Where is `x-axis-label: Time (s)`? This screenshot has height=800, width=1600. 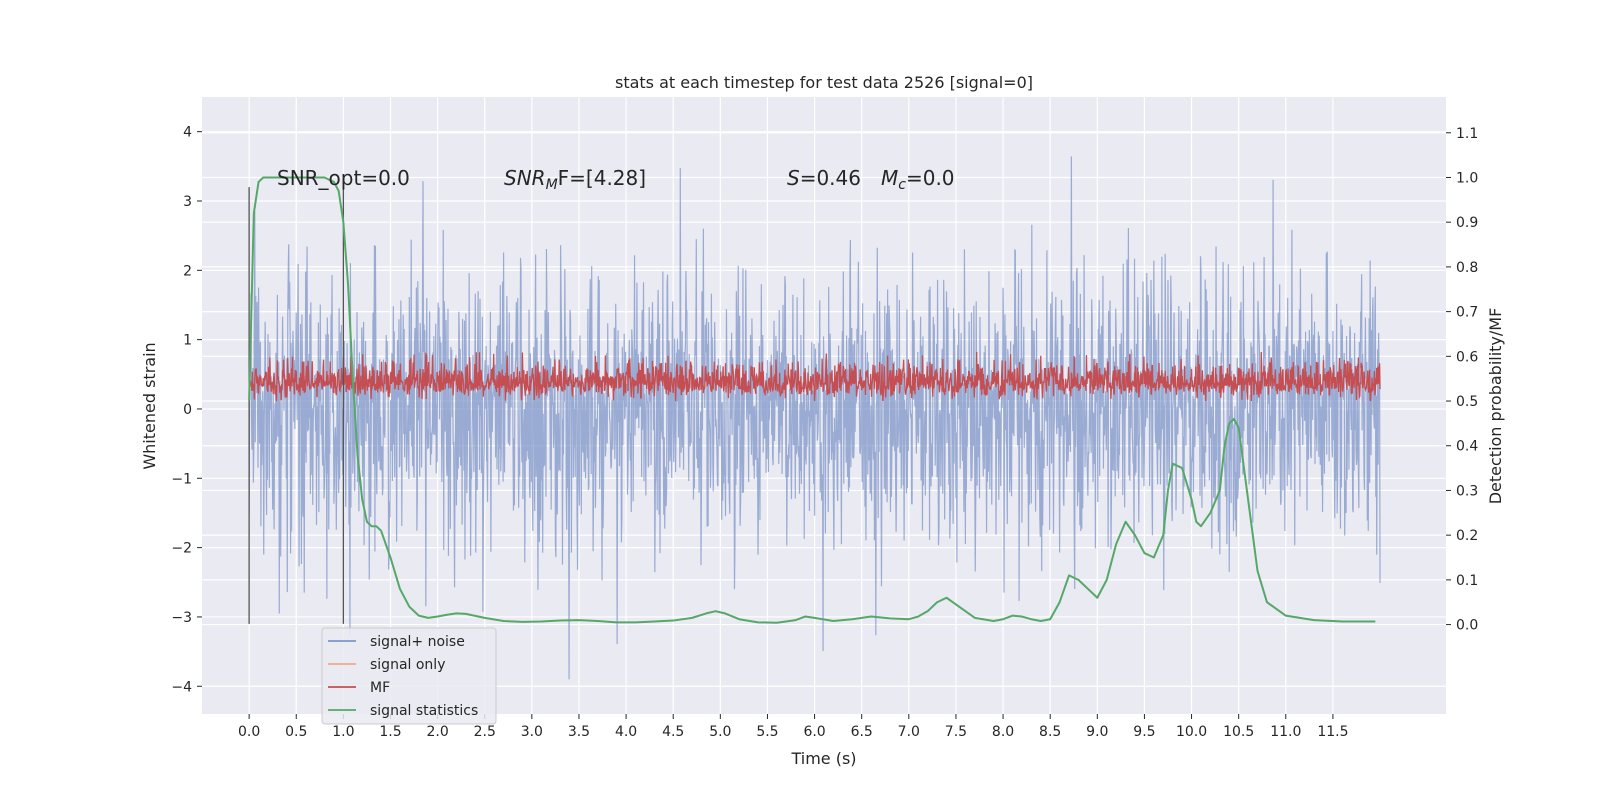 x-axis-label: Time (s) is located at coordinates (823, 758).